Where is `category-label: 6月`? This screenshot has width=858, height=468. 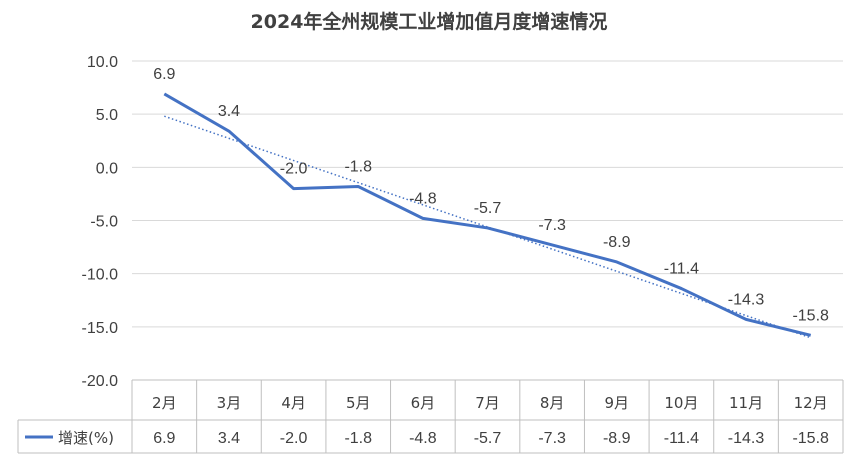
category-label: 6月 is located at coordinates (423, 403).